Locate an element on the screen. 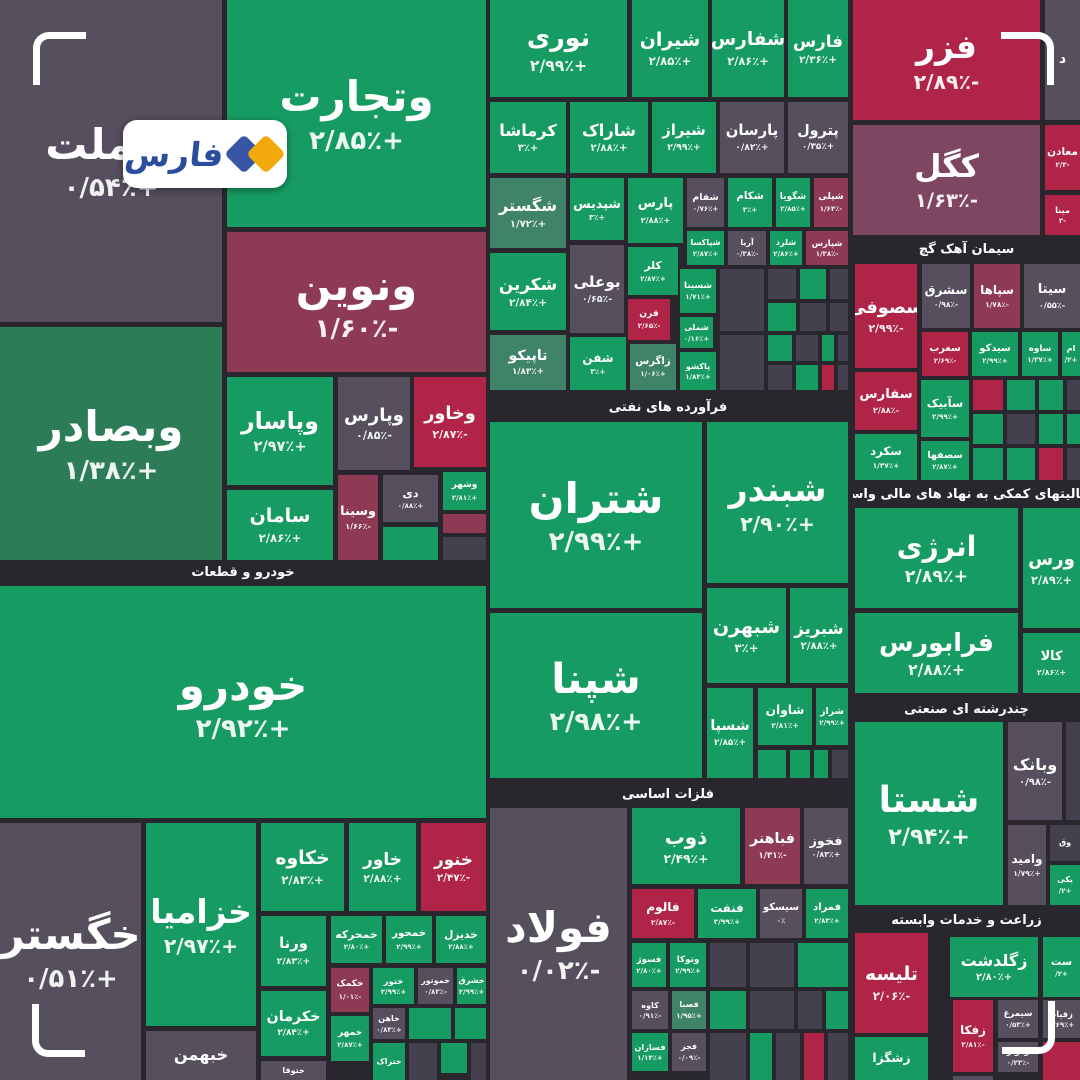  stock-tile: شاوان +۲/۸۱٪ is located at coordinates (785, 716).